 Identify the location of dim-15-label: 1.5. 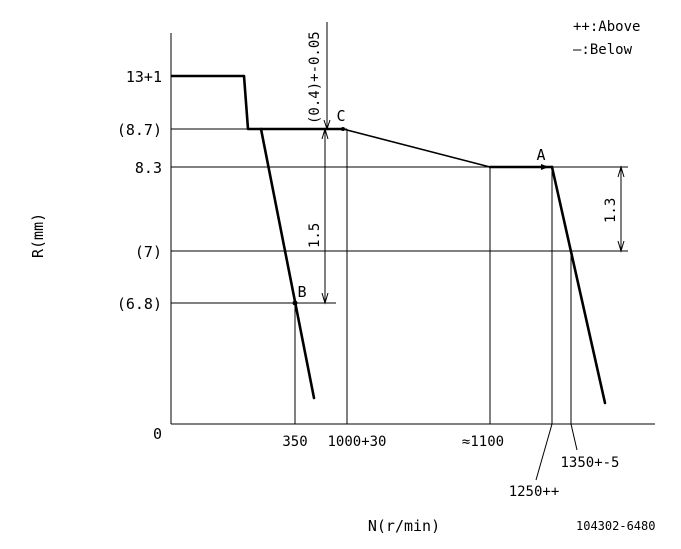
(315, 235).